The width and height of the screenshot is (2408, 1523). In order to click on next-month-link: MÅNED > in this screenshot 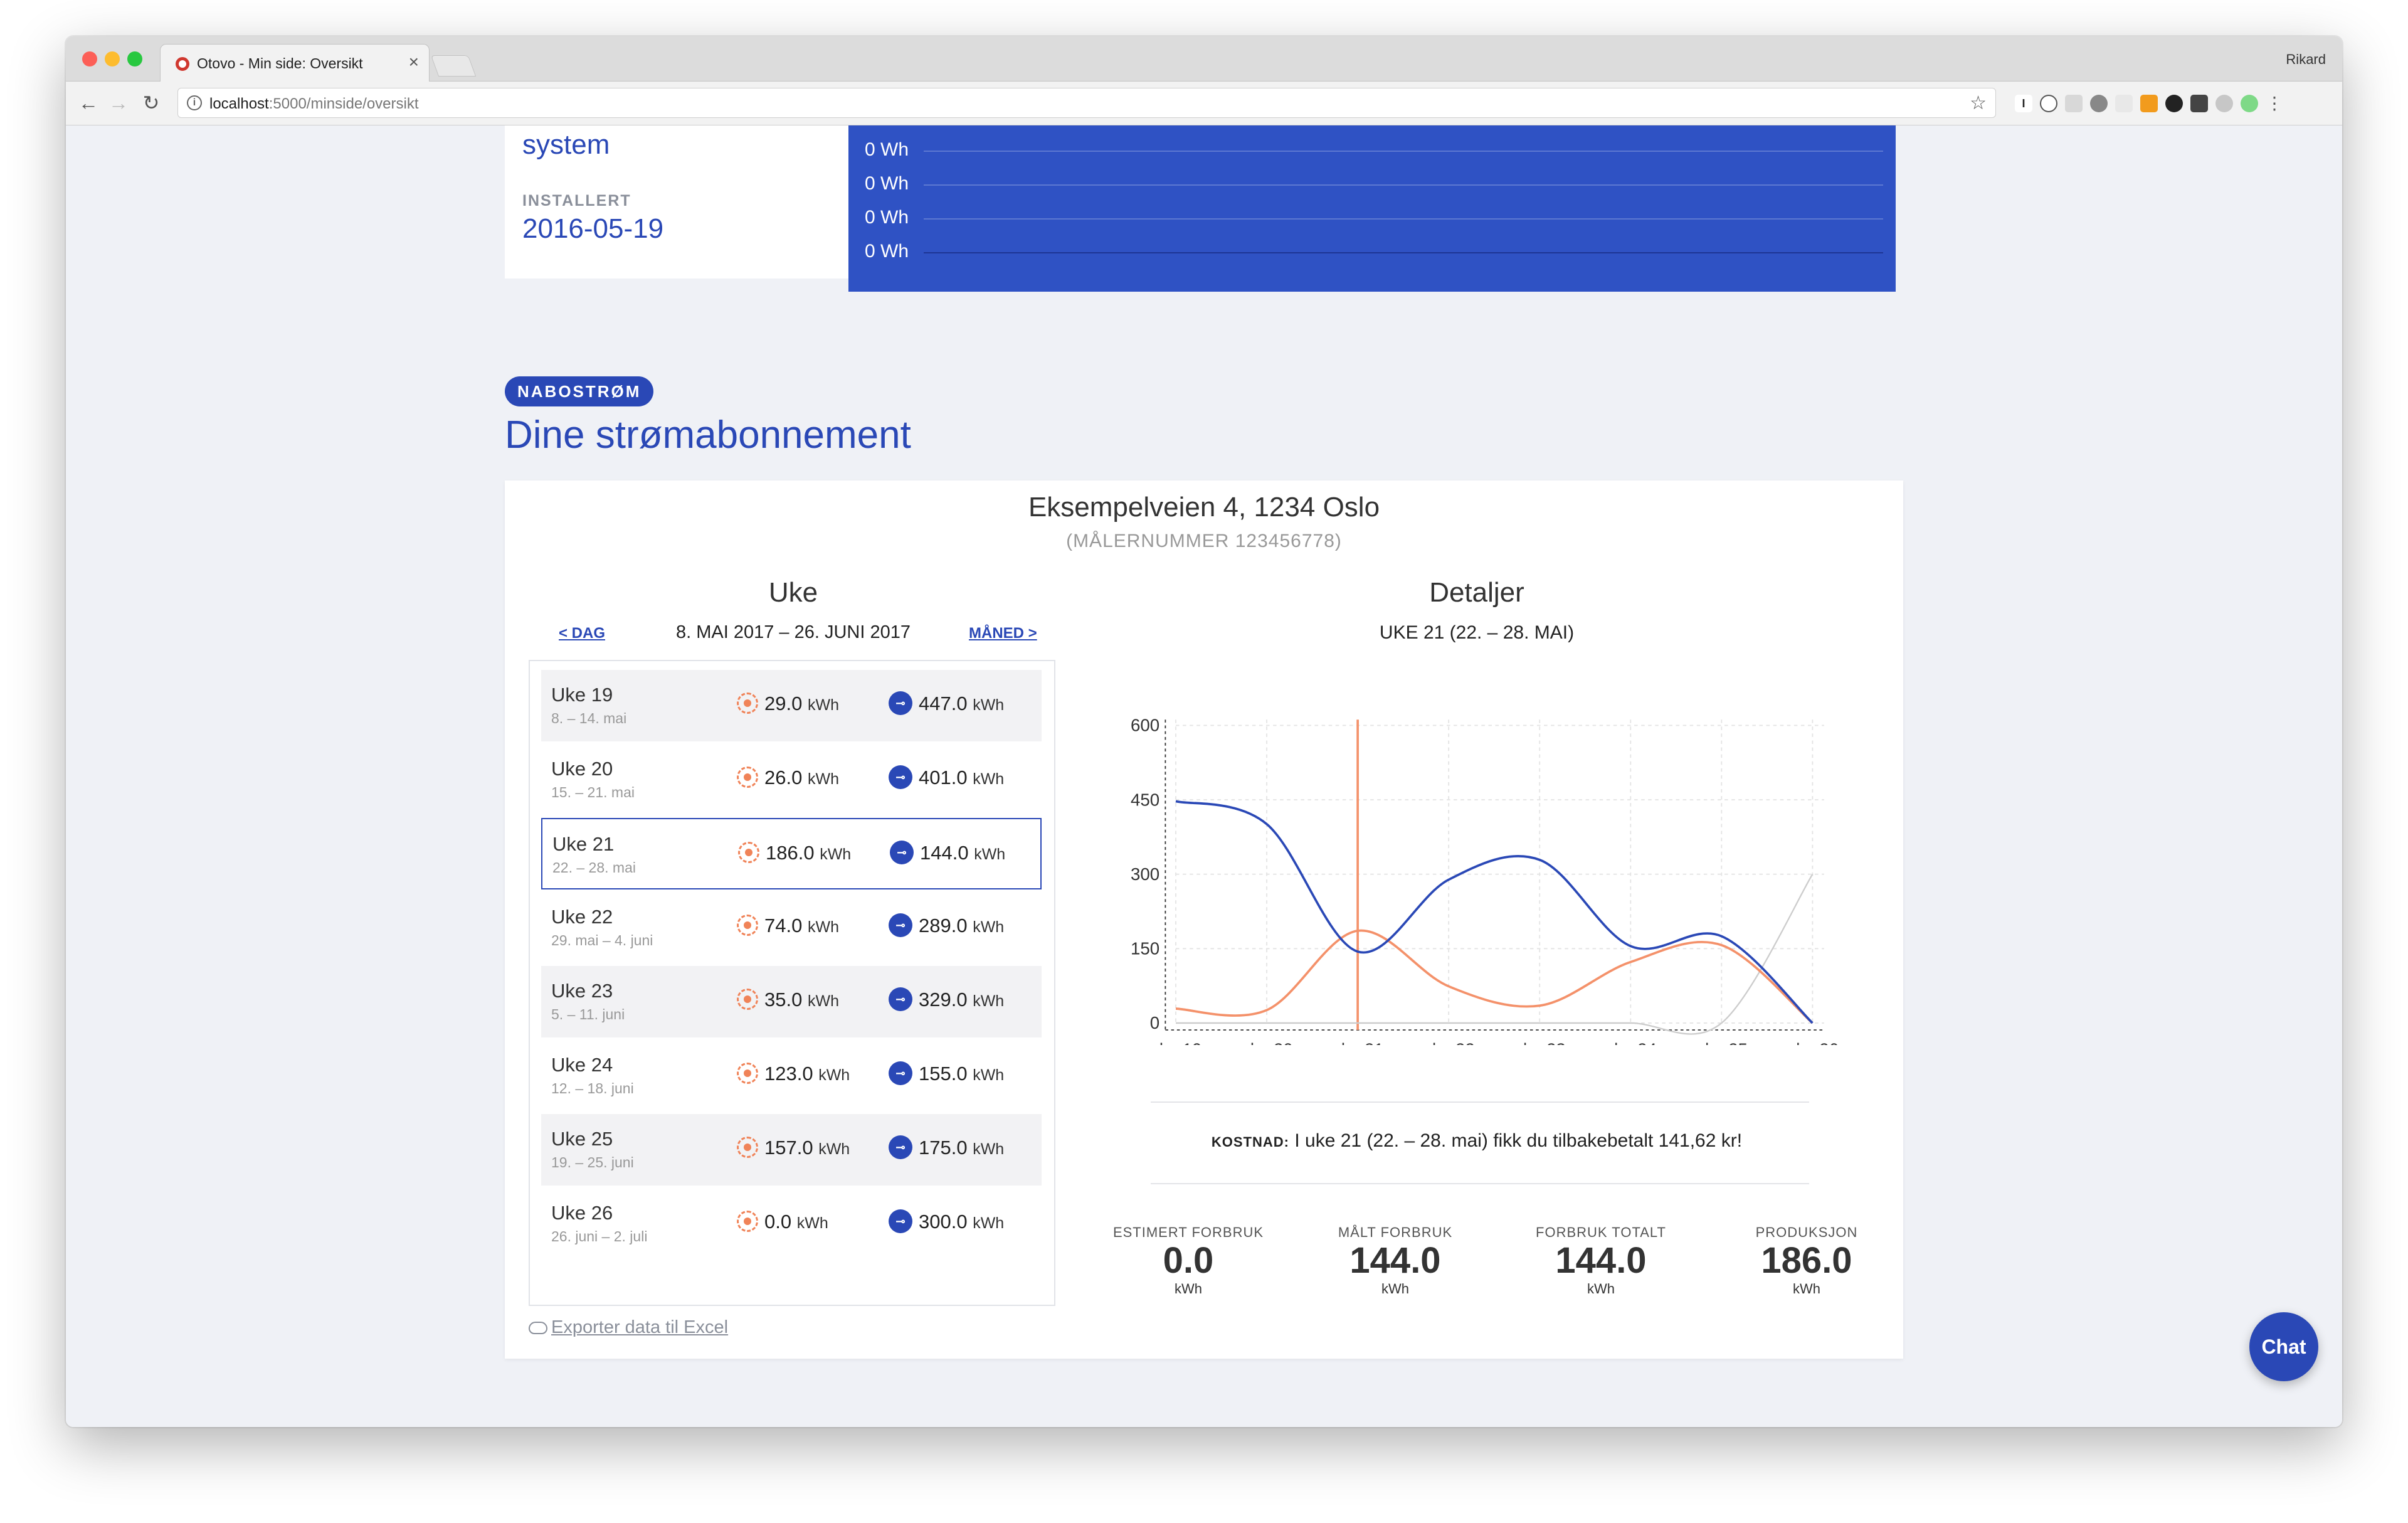, I will do `click(1003, 633)`.